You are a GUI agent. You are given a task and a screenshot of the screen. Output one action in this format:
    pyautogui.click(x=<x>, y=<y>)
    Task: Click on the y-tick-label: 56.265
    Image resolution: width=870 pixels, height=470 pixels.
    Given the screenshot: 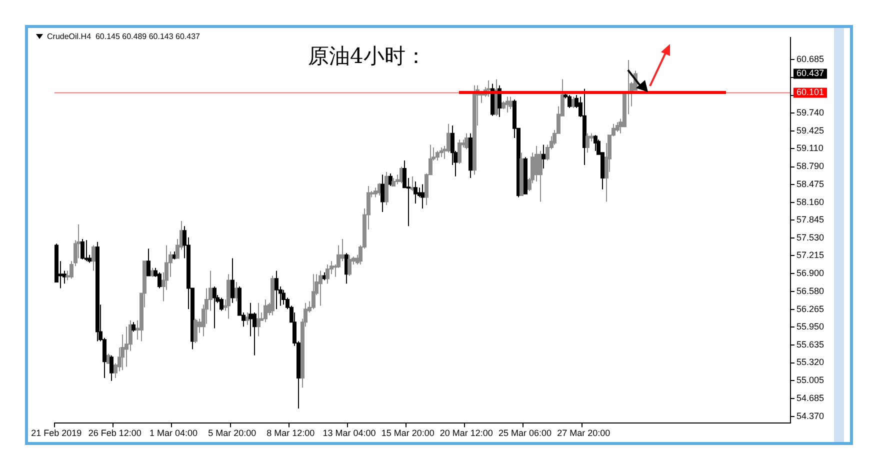 What is the action you would take?
    pyautogui.click(x=810, y=309)
    